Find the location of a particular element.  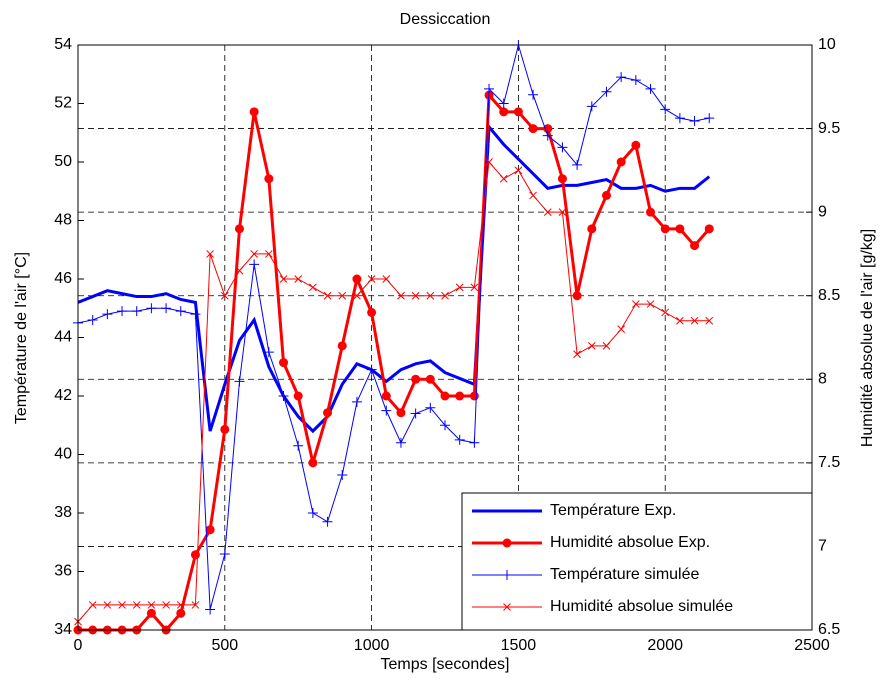

y-tick-label: 52 is located at coordinates (63, 103).